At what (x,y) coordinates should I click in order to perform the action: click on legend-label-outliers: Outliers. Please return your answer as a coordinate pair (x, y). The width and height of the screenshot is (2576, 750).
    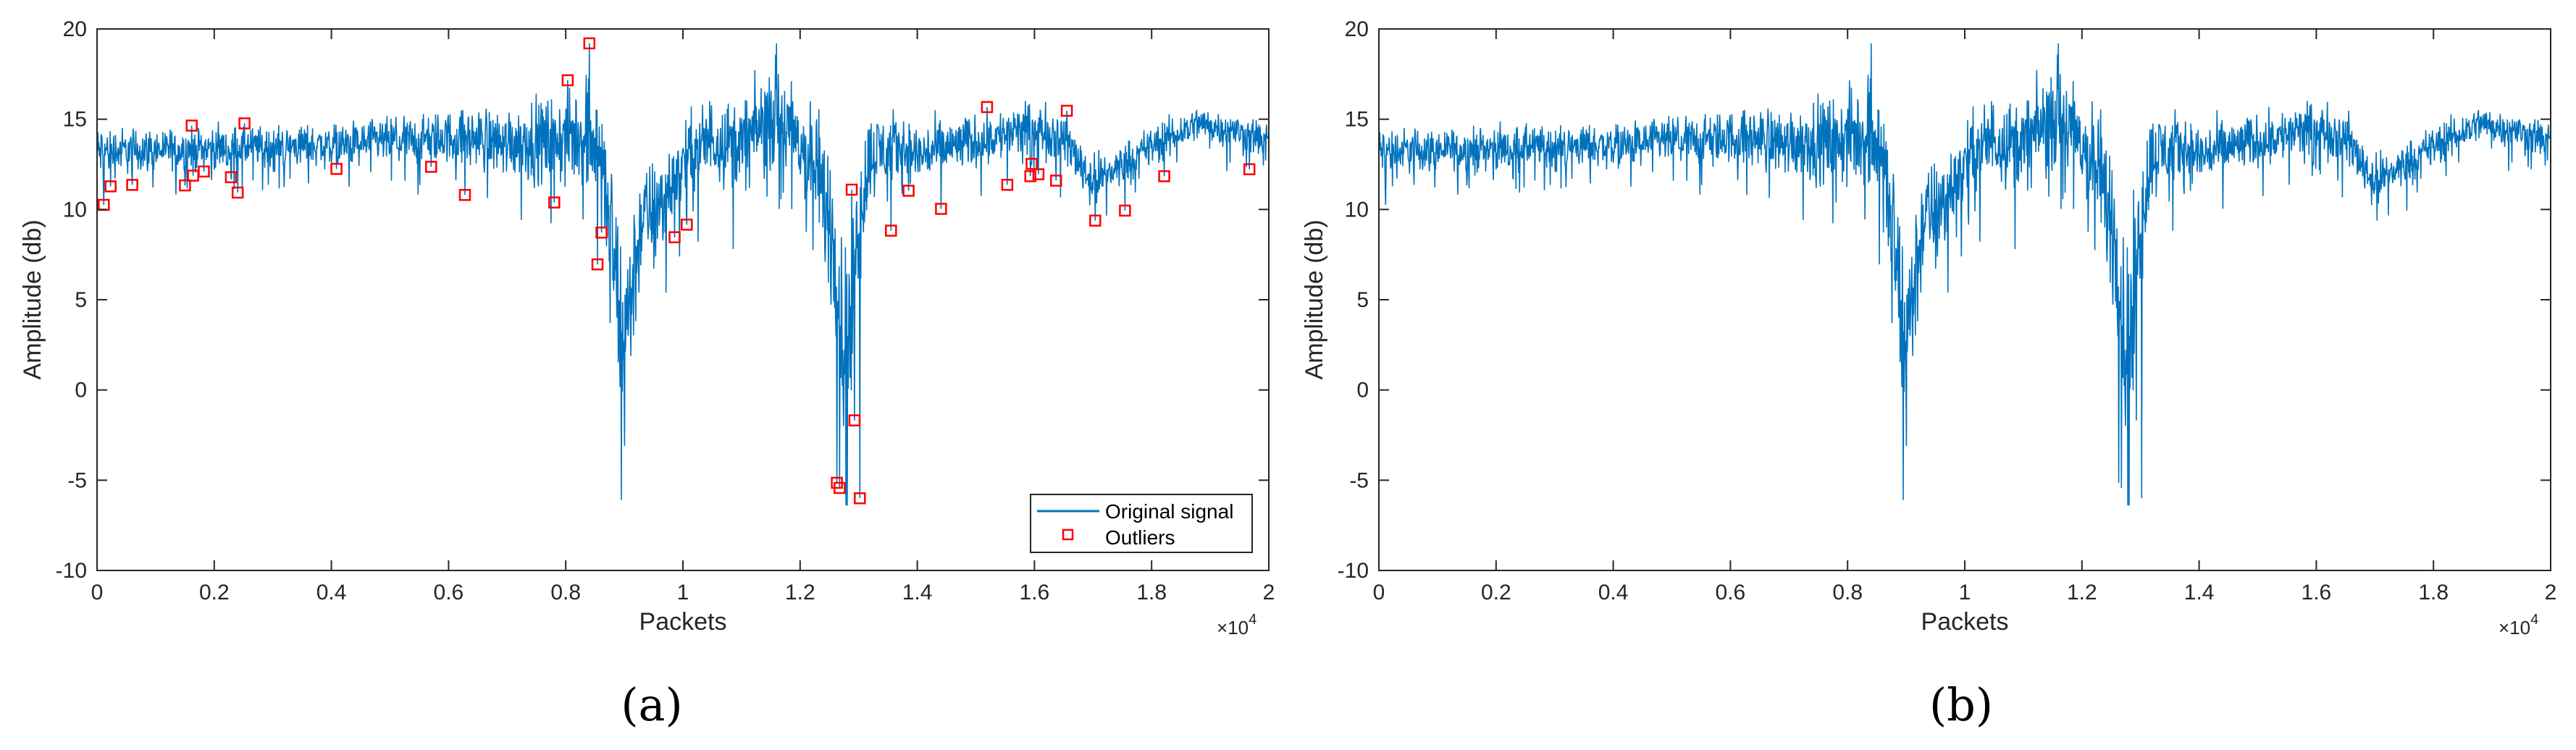
    Looking at the image, I should click on (1140, 537).